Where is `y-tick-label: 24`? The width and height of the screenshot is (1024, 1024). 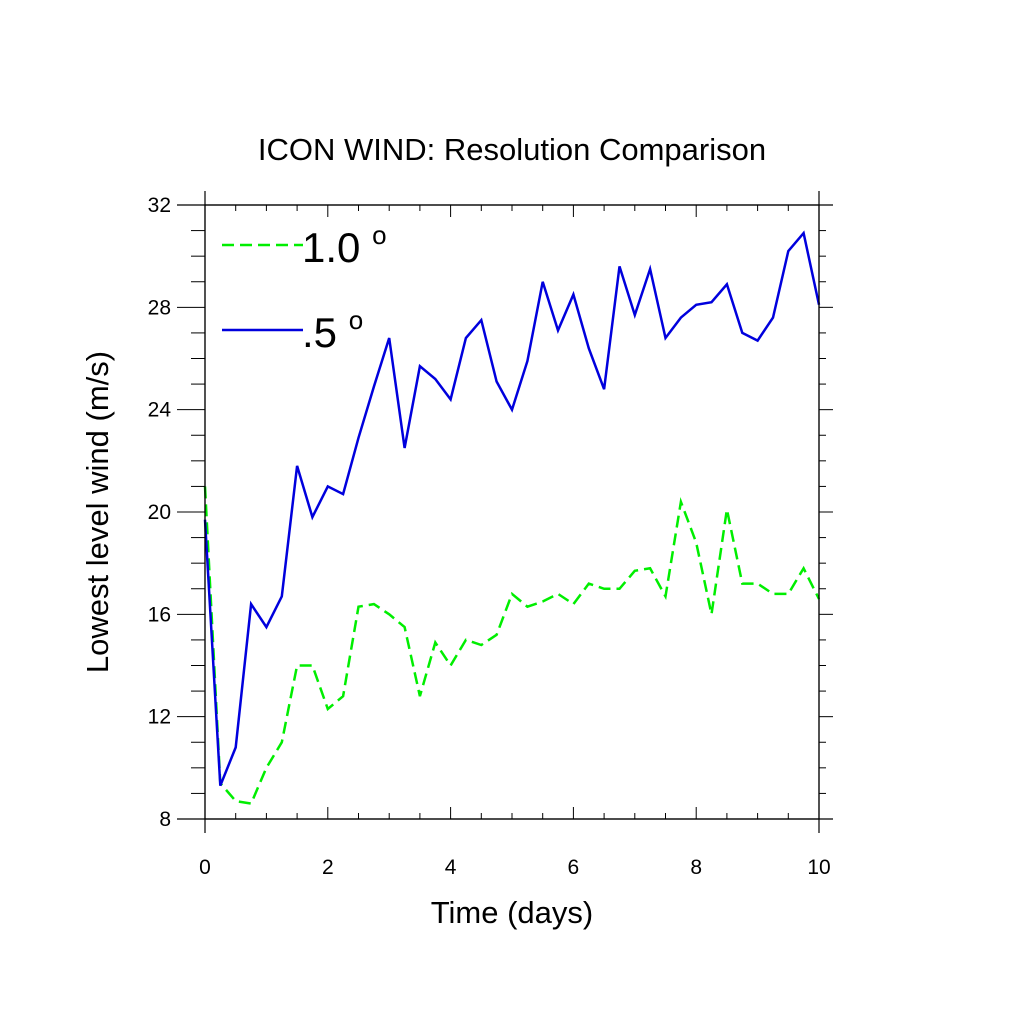 y-tick-label: 24 is located at coordinates (160, 410).